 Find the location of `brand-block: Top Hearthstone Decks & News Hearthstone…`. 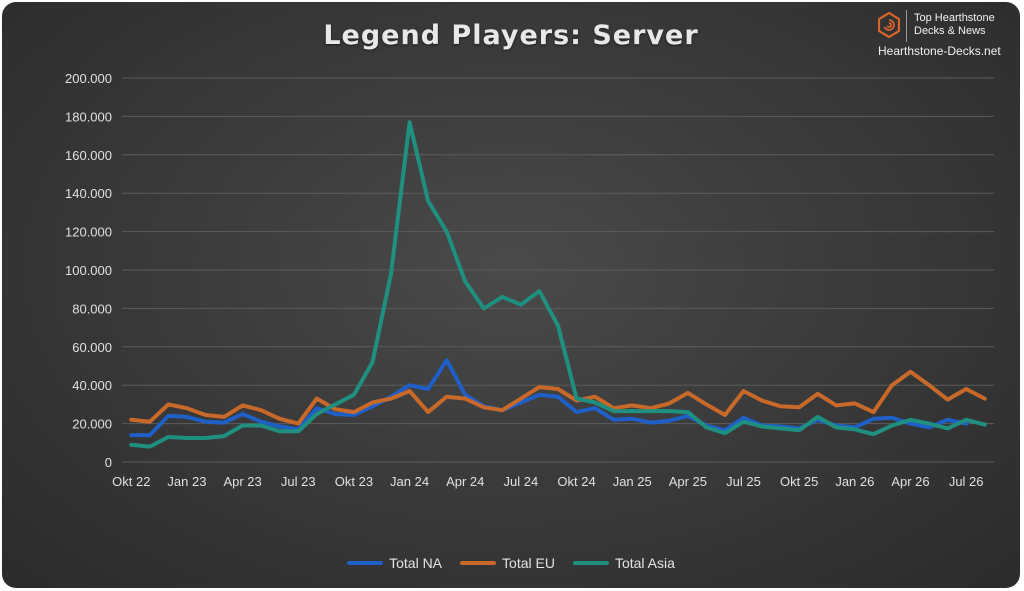

brand-block: Top Hearthstone Decks & News Hearthstone… is located at coordinates (947, 35).